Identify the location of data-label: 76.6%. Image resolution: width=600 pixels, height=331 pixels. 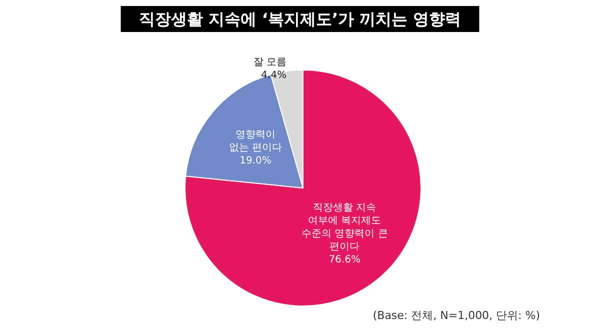
(344, 260).